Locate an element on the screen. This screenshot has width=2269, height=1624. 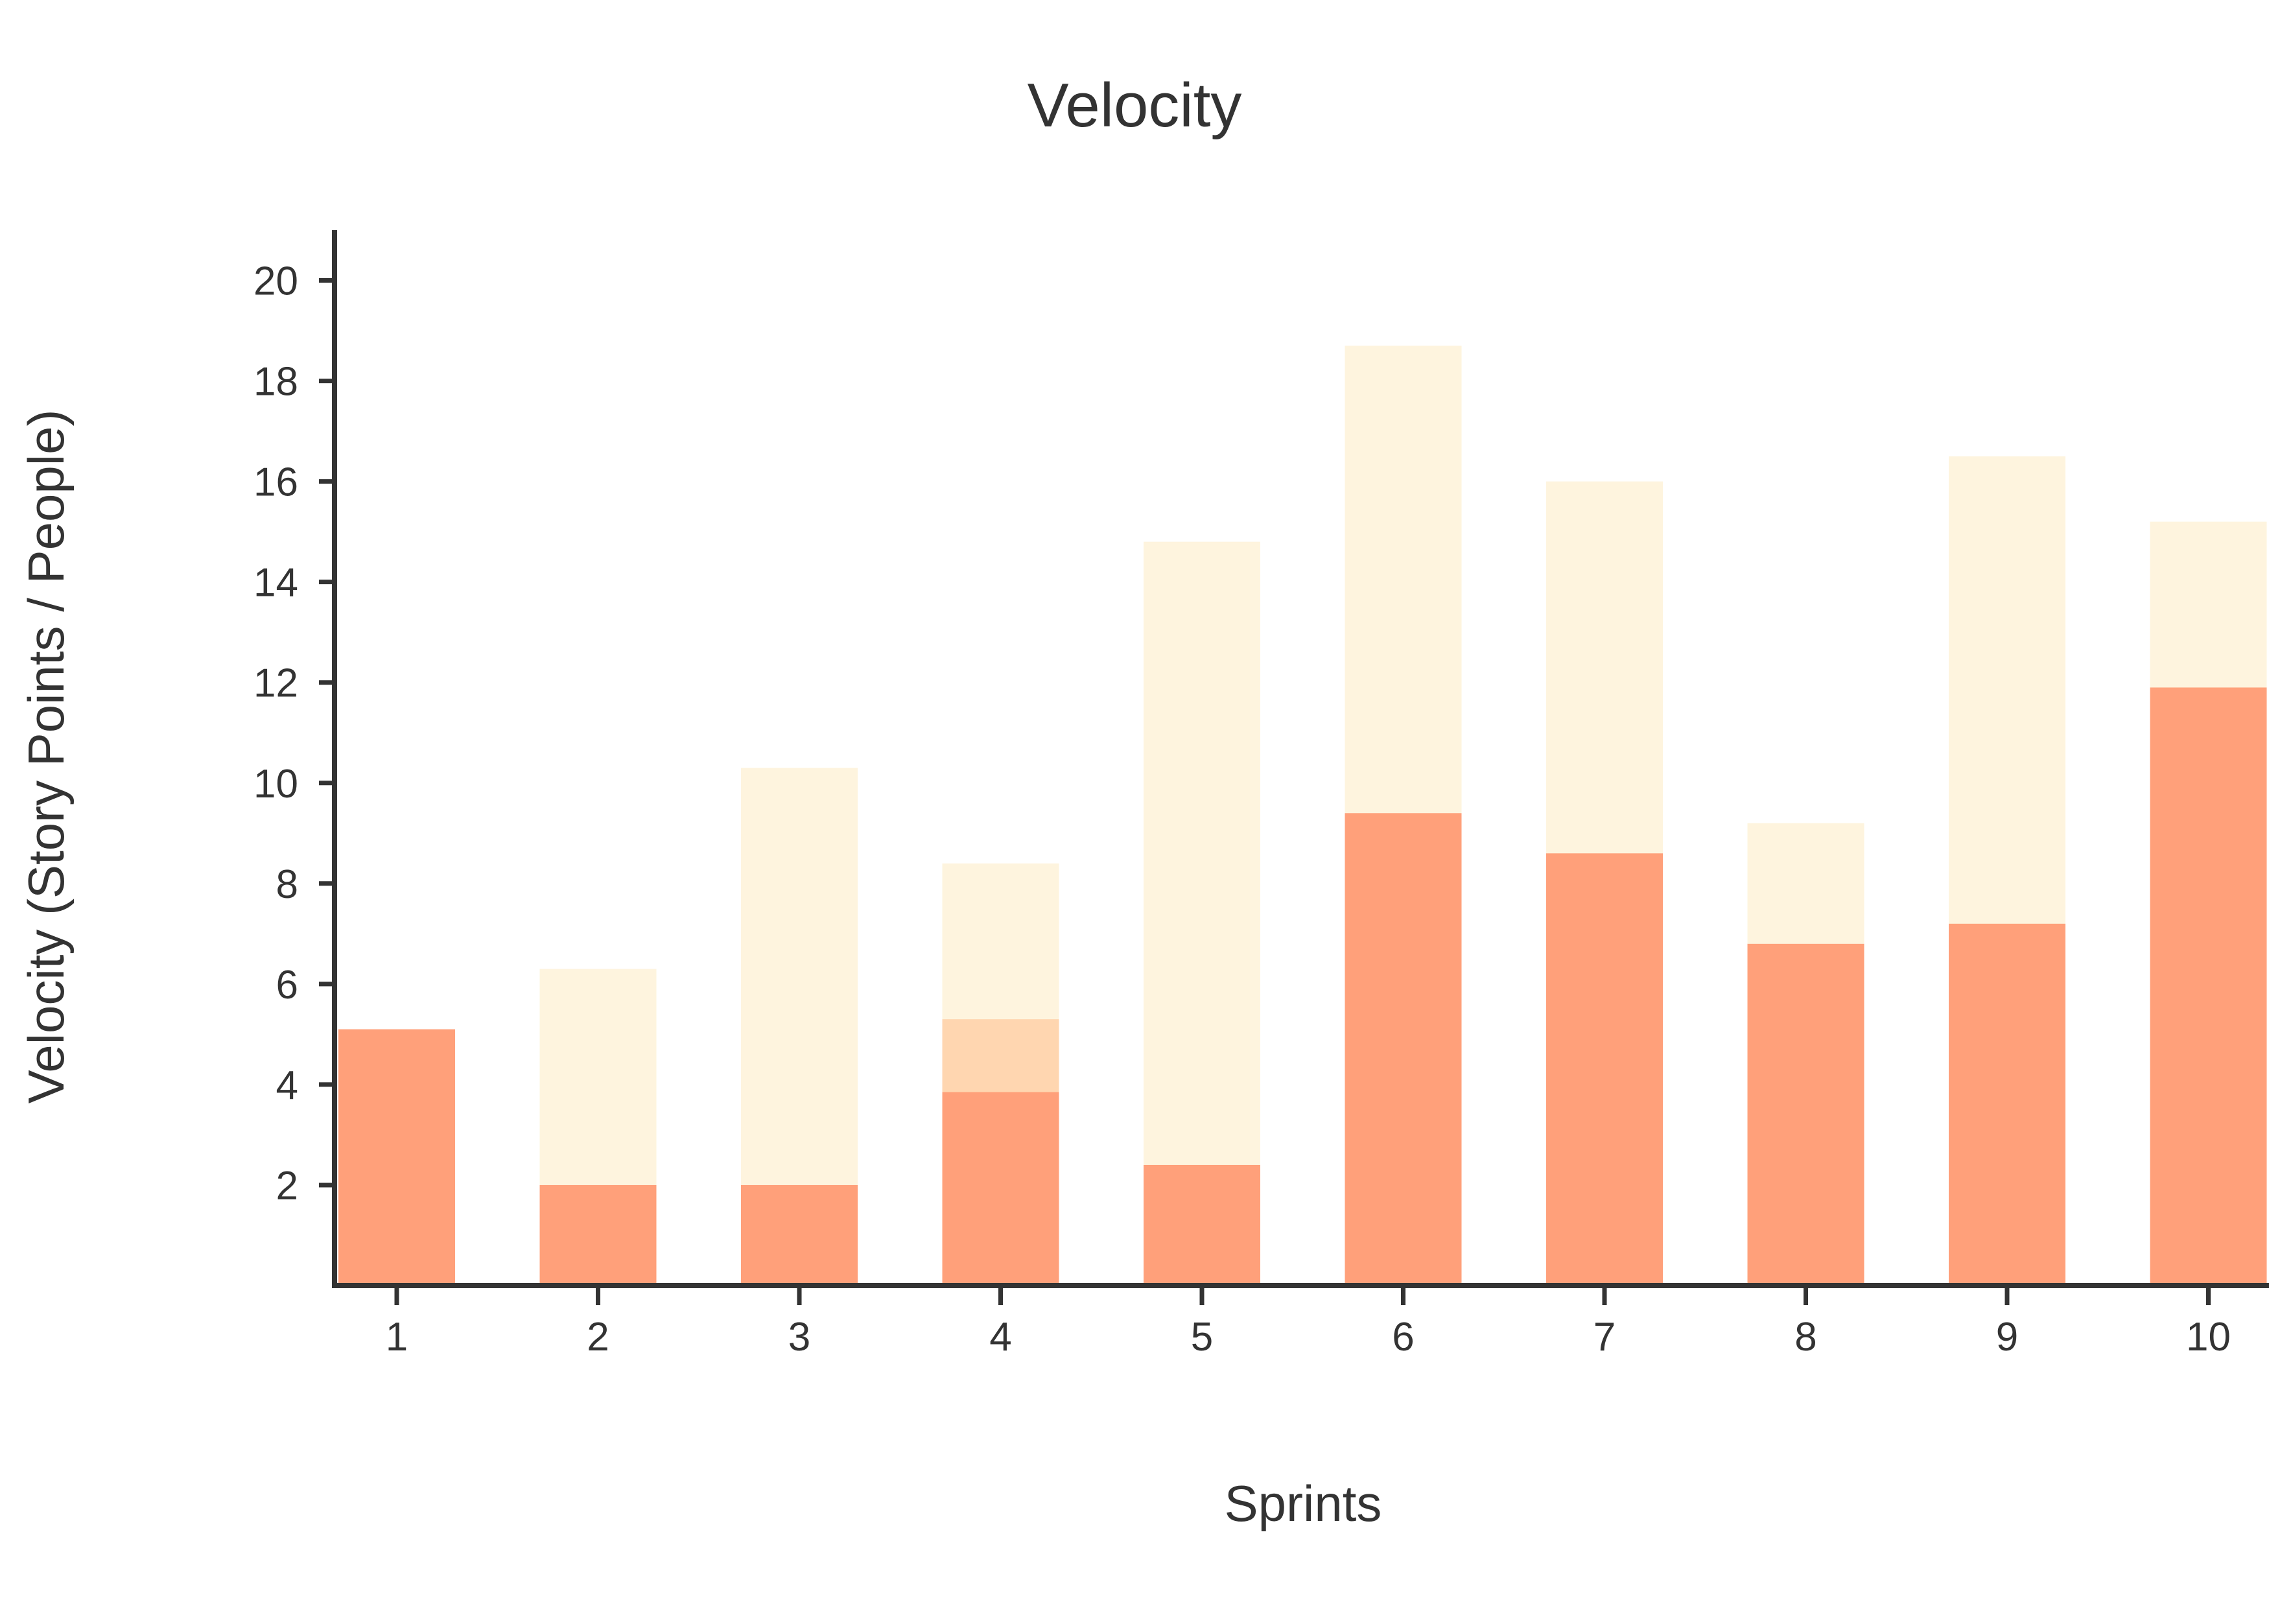
x-tick-label-6: 6 is located at coordinates (1403, 1337).